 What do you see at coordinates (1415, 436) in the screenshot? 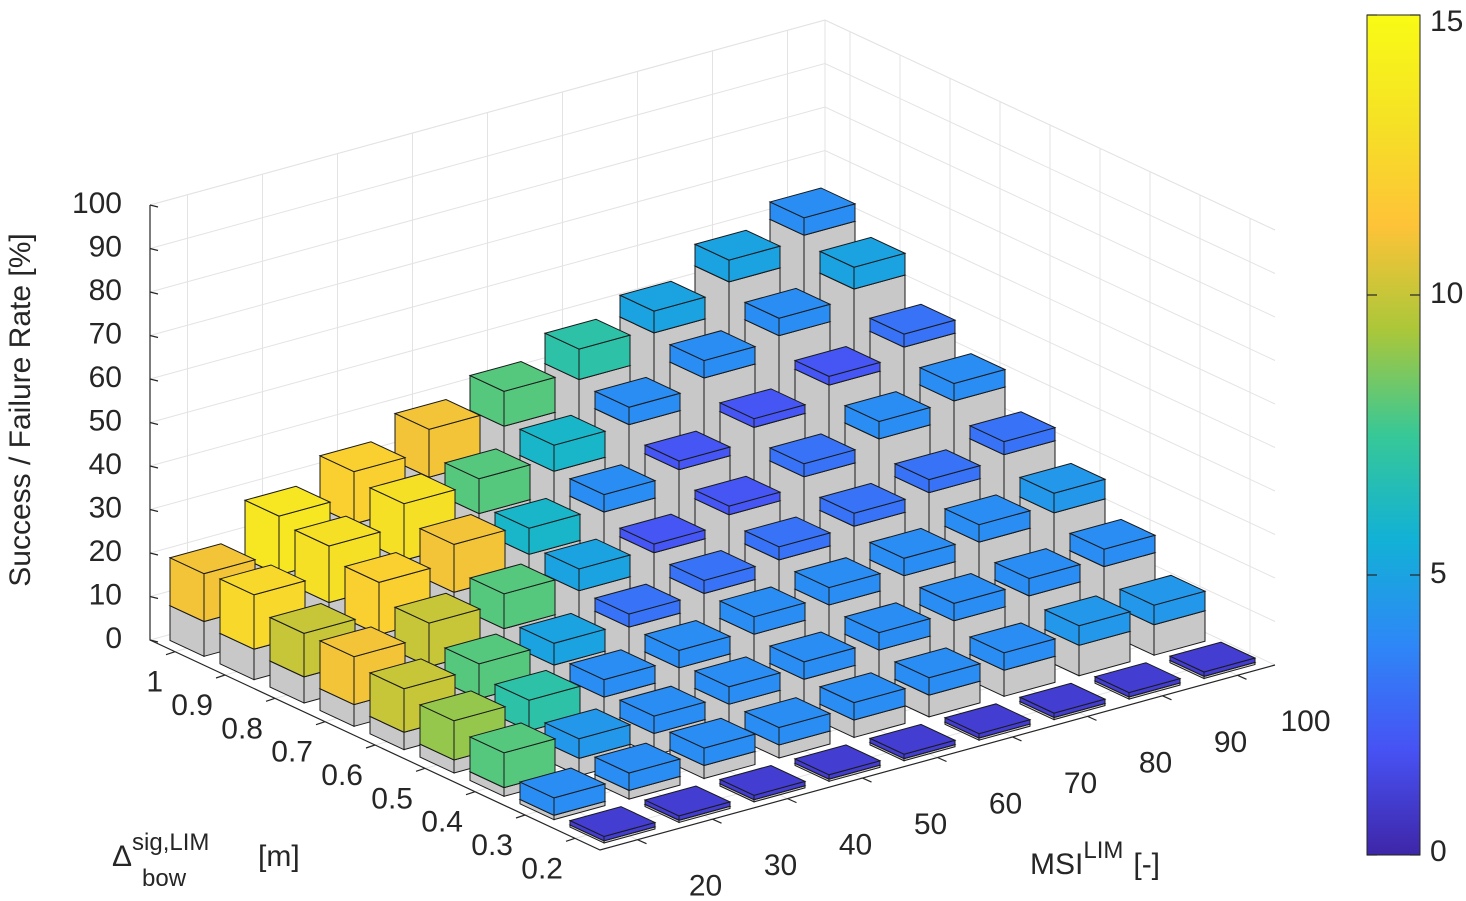
I see `colorbar-ticks: 0 5 10 15` at bounding box center [1415, 436].